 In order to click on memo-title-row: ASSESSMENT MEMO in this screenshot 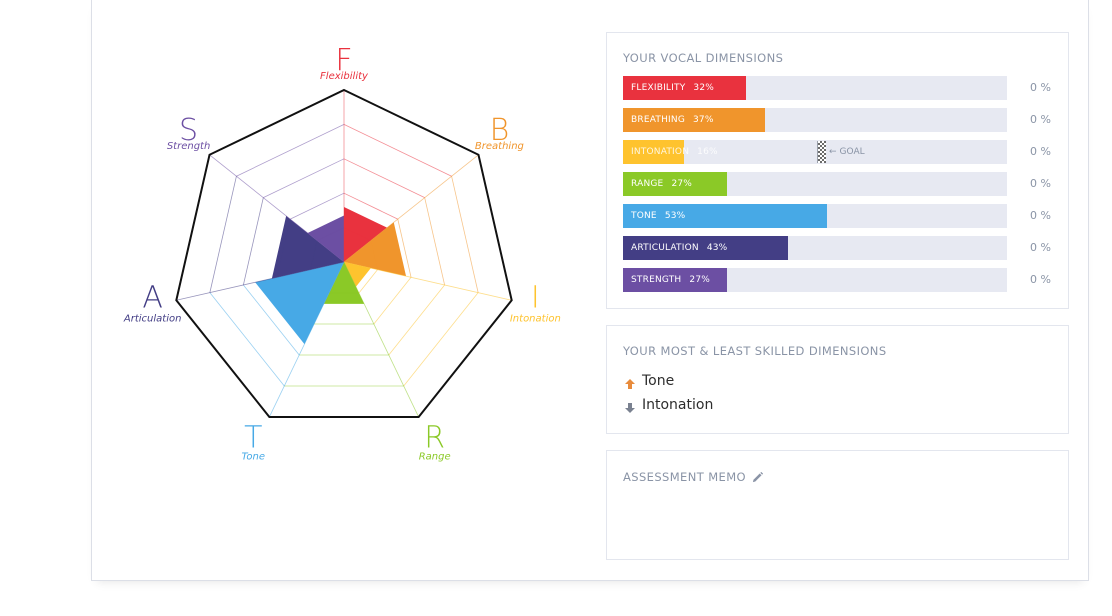, I will do `click(693, 477)`.